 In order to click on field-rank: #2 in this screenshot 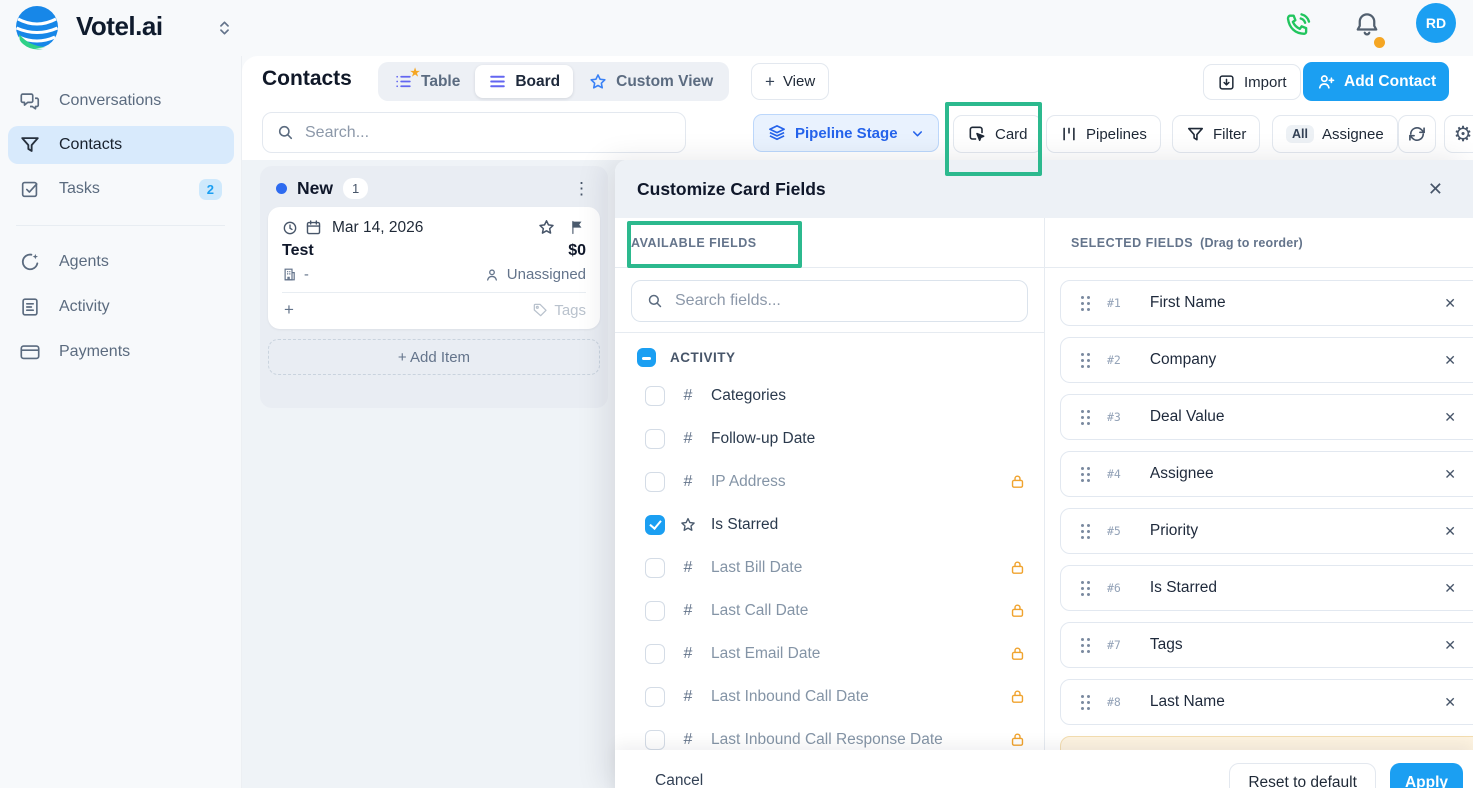, I will do `click(1114, 360)`.